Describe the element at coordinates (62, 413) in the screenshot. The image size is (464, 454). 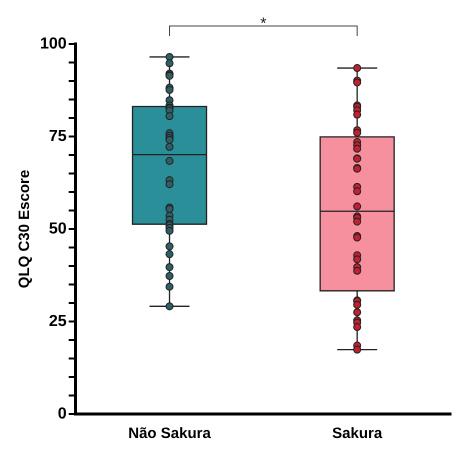
I see `y-tick-label: 0` at that location.